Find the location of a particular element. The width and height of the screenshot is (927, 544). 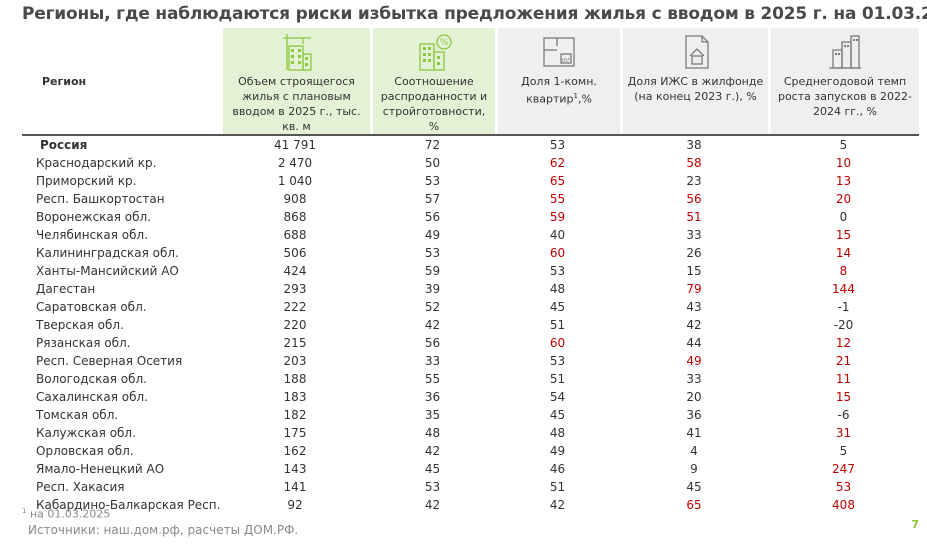

cell-region: Ямало-Ненецкий АО is located at coordinates (100, 469).